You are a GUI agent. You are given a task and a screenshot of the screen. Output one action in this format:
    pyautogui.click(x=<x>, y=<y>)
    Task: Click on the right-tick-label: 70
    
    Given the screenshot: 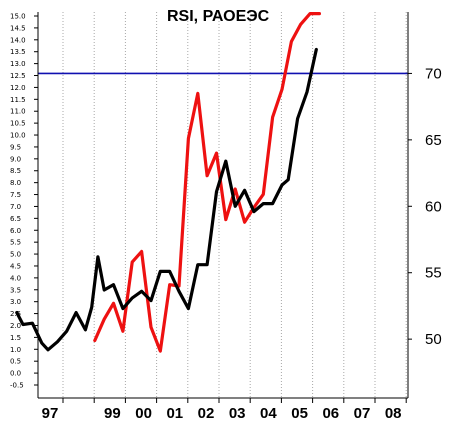 What is the action you would take?
    pyautogui.click(x=433, y=73)
    